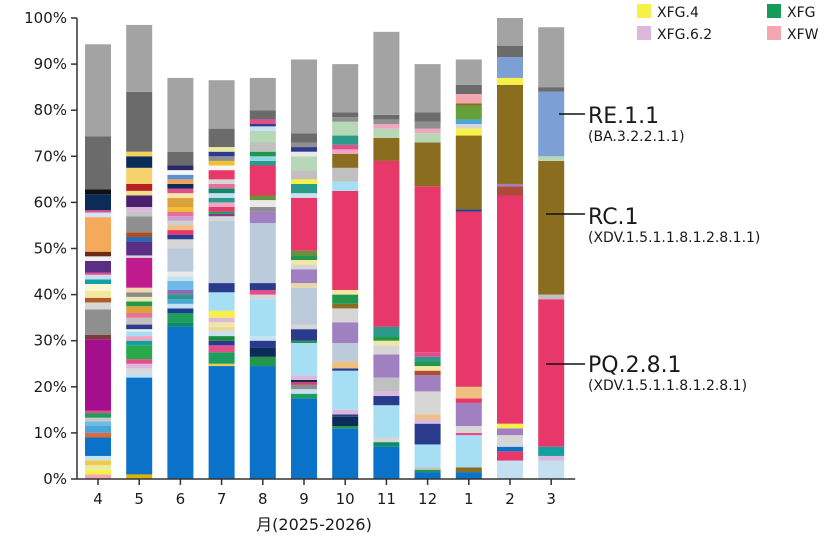 This screenshot has height=539, width=827. What do you see at coordinates (678, 13) in the screenshot?
I see `legend-label: XFG.4` at bounding box center [678, 13].